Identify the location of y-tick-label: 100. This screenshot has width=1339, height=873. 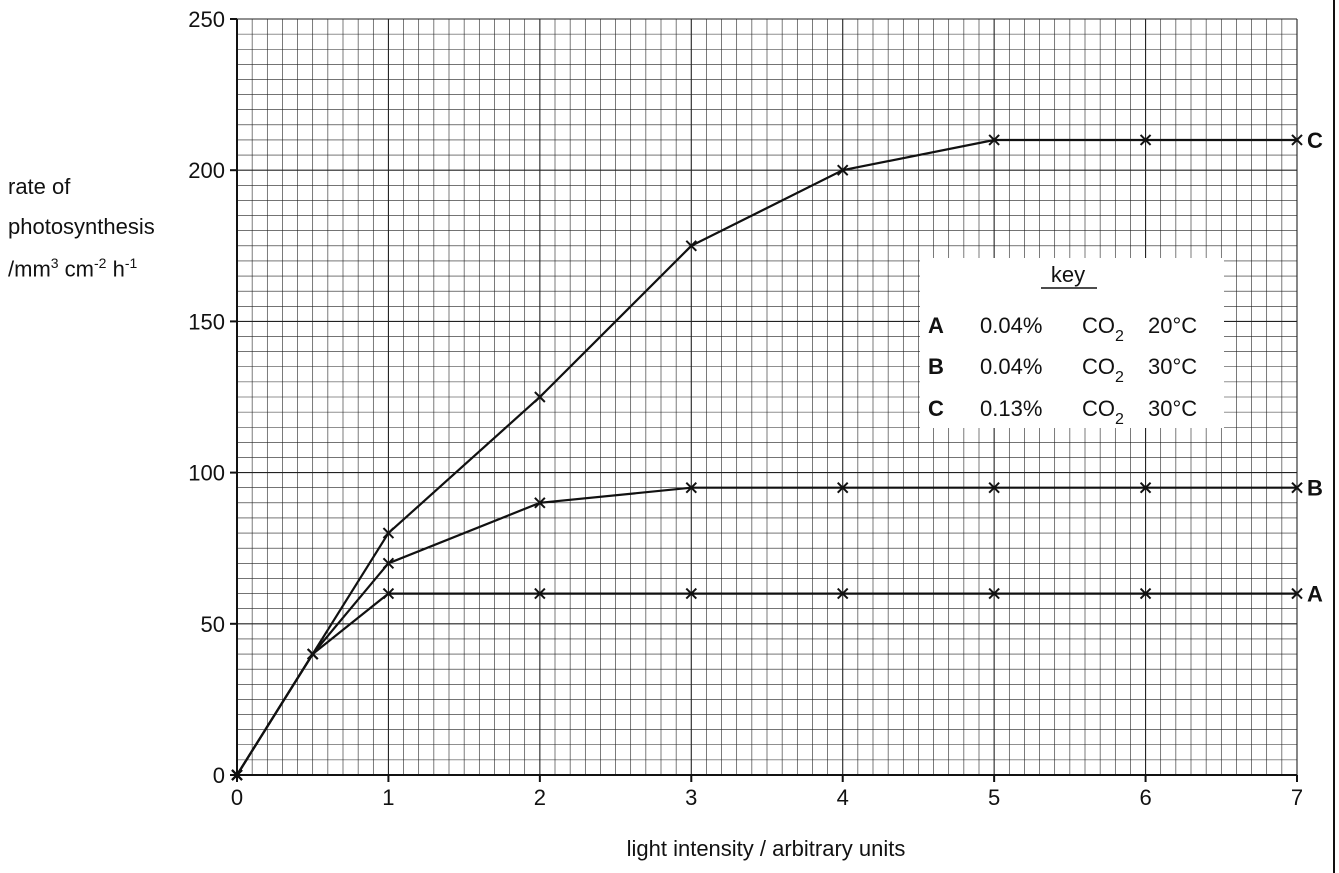
(206, 473).